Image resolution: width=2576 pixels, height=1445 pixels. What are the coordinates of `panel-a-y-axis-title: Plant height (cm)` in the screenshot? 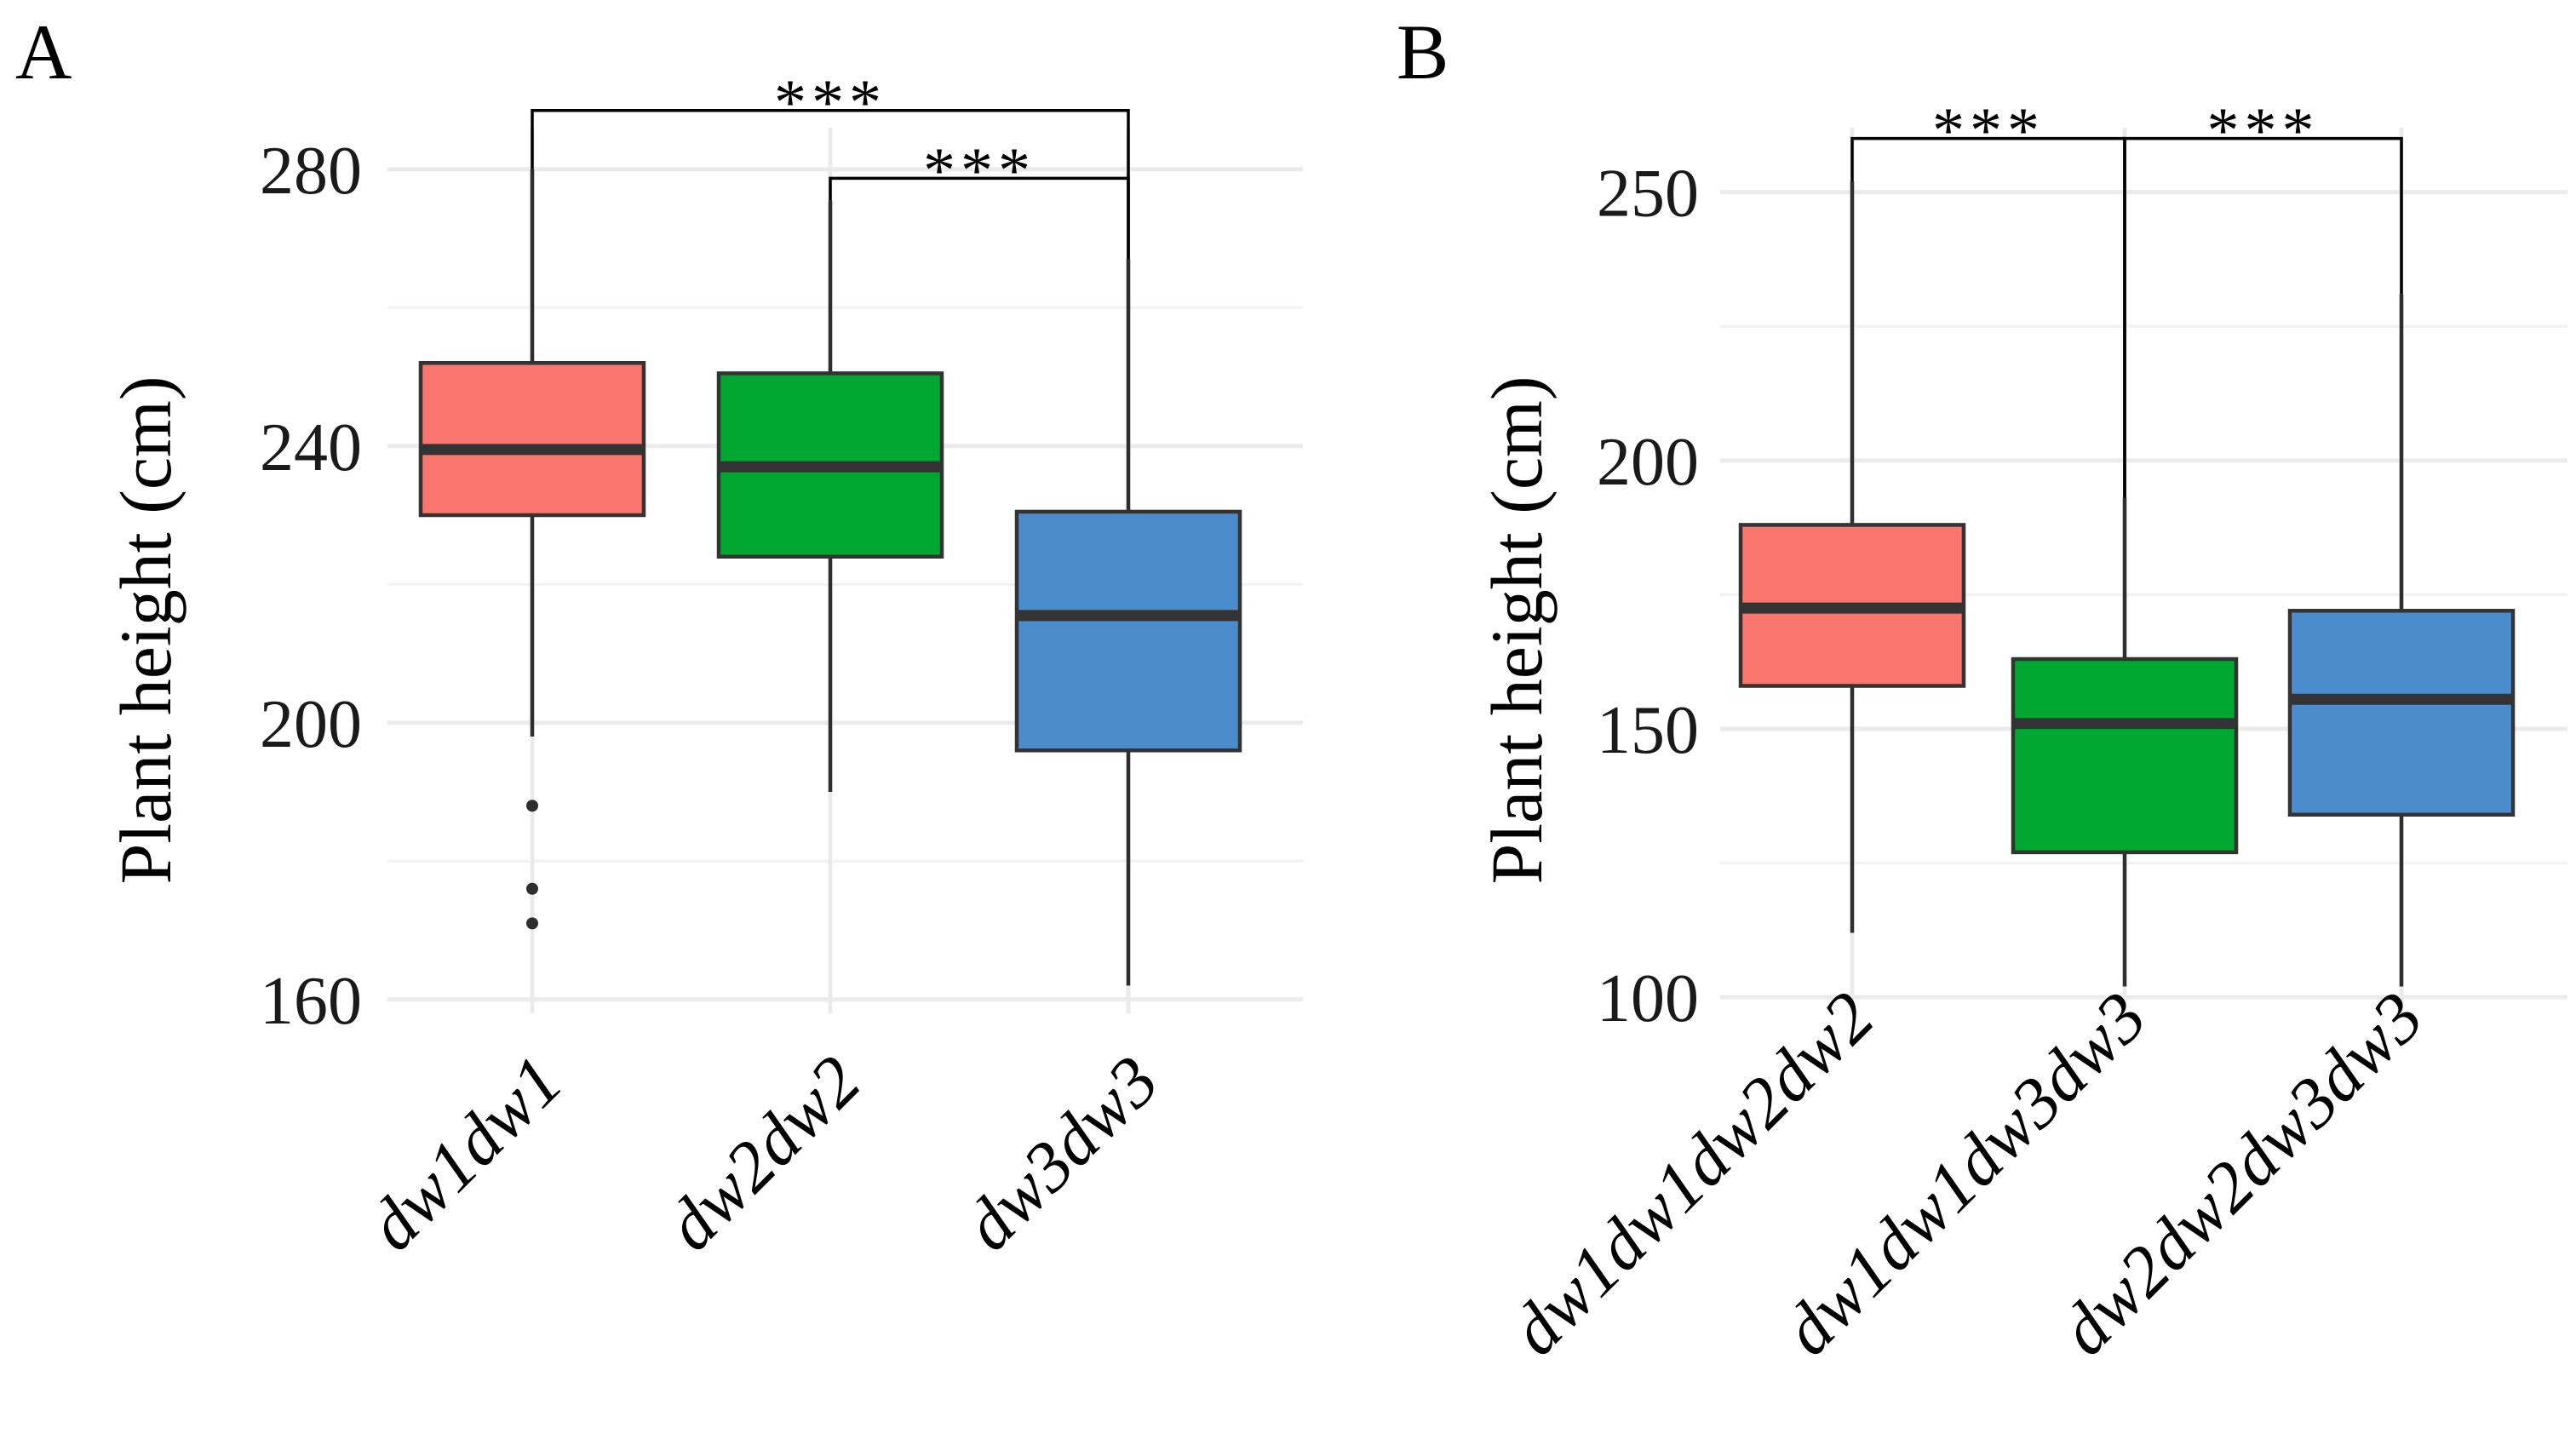 It's located at (145, 630).